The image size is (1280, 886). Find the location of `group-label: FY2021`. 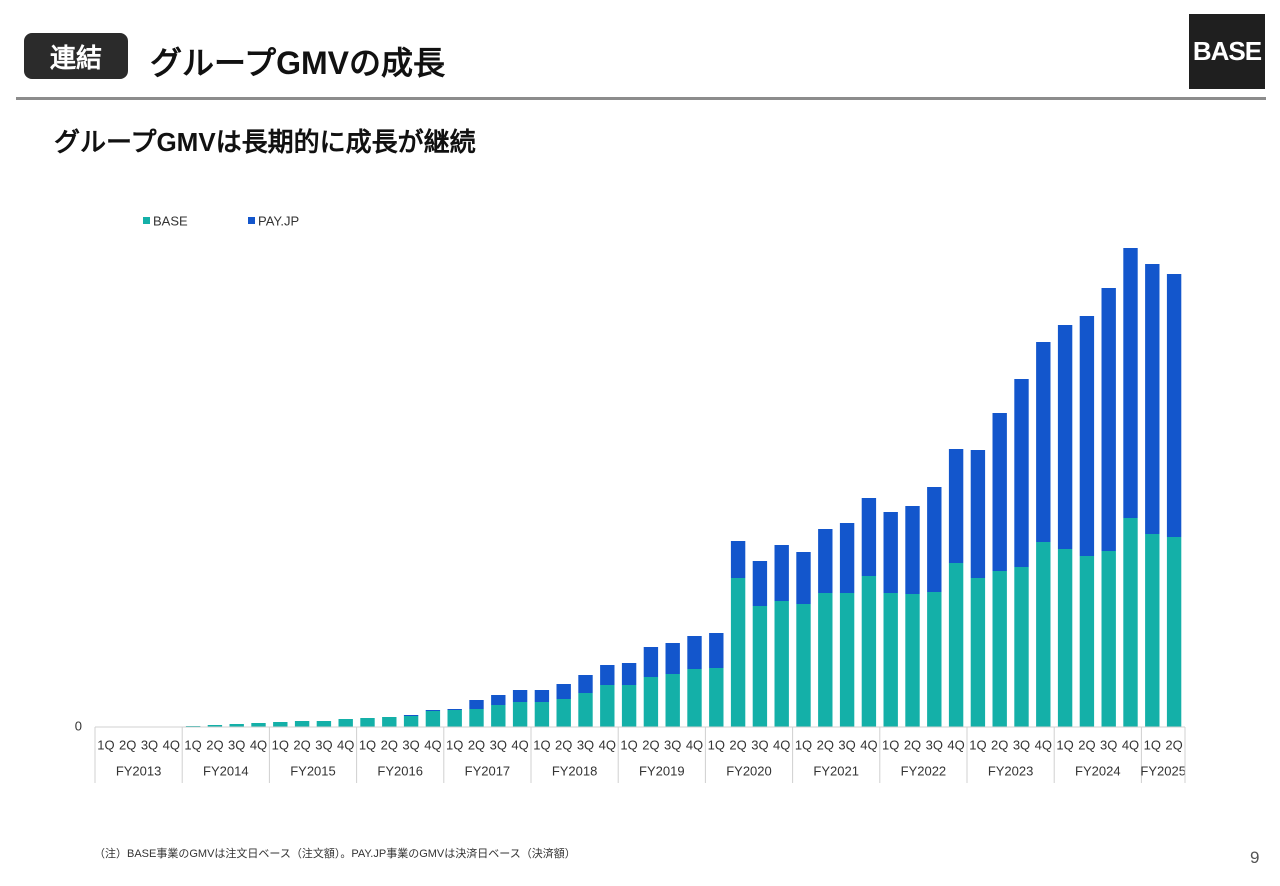

group-label: FY2021 is located at coordinates (836, 770).